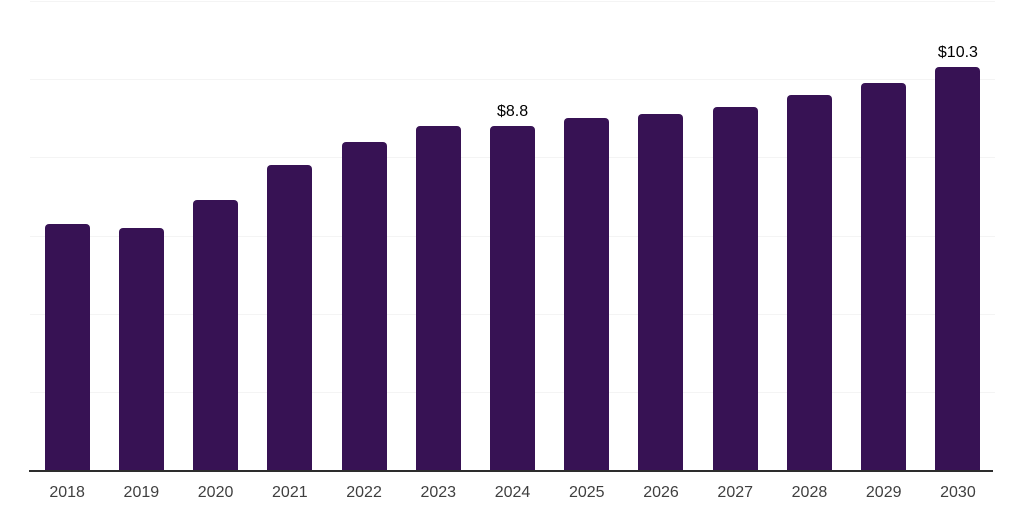 This screenshot has height=512, width=1024. What do you see at coordinates (661, 492) in the screenshot?
I see `x-axis-label: 2026` at bounding box center [661, 492].